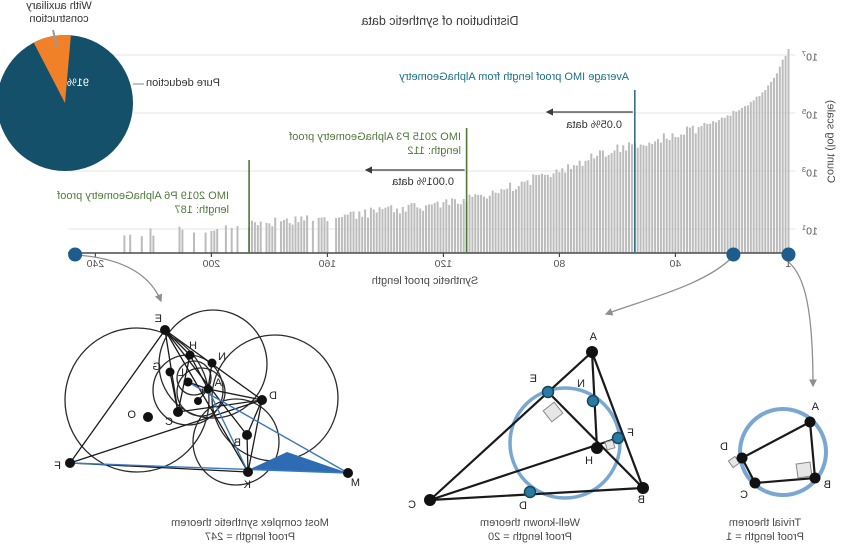  Describe the element at coordinates (248, 472) in the screenshot. I see `point-K` at that location.